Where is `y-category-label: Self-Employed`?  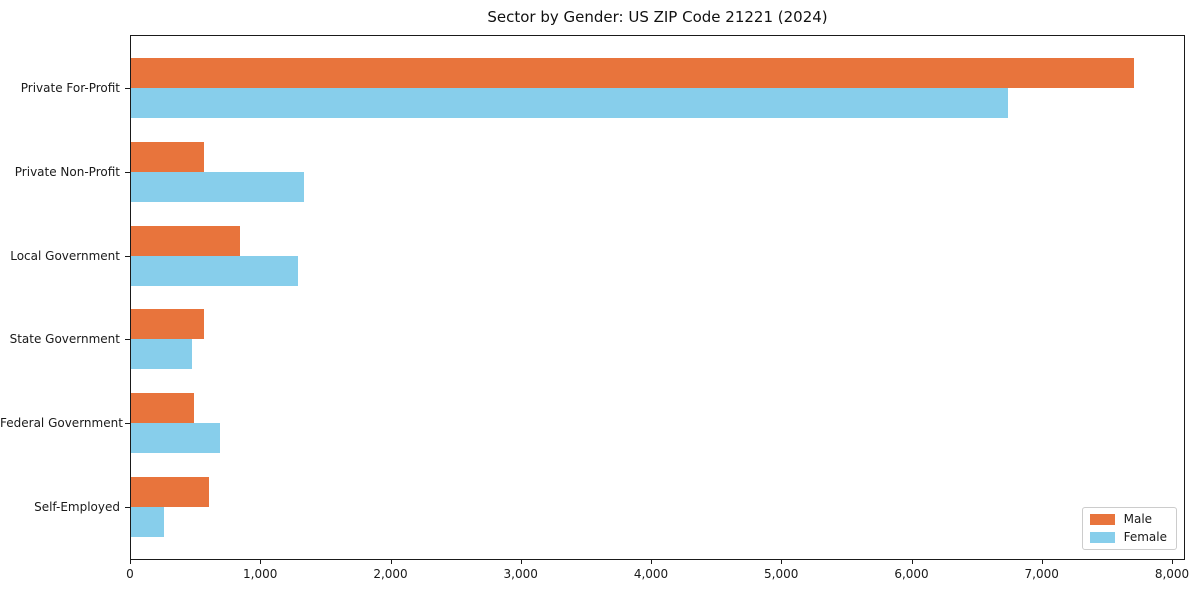
y-category-label: Self-Employed is located at coordinates (77, 507).